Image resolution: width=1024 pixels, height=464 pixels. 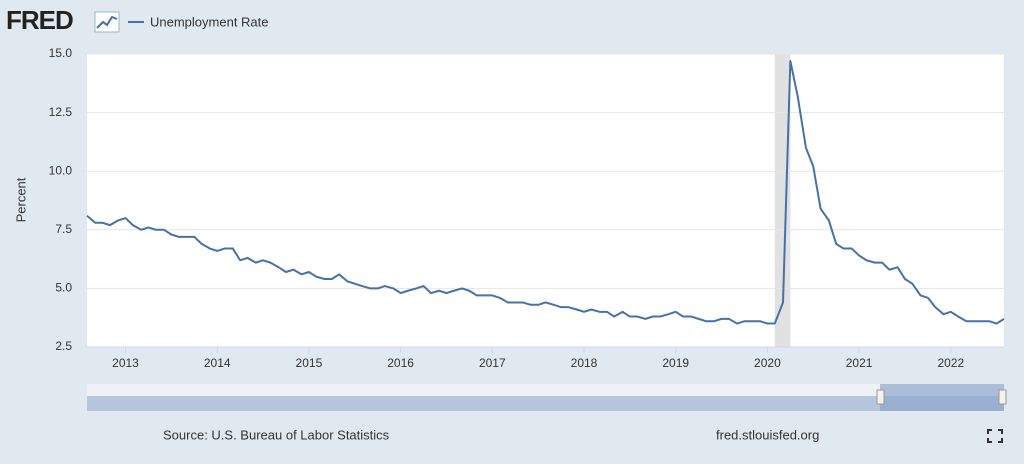 I want to click on x-tick-label: 2015, so click(x=309, y=363).